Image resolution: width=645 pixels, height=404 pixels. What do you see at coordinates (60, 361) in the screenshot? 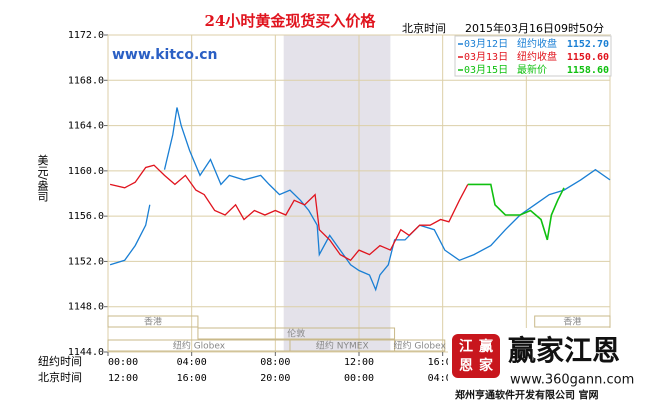
I see `x-row-label: 纽约时间` at bounding box center [60, 361].